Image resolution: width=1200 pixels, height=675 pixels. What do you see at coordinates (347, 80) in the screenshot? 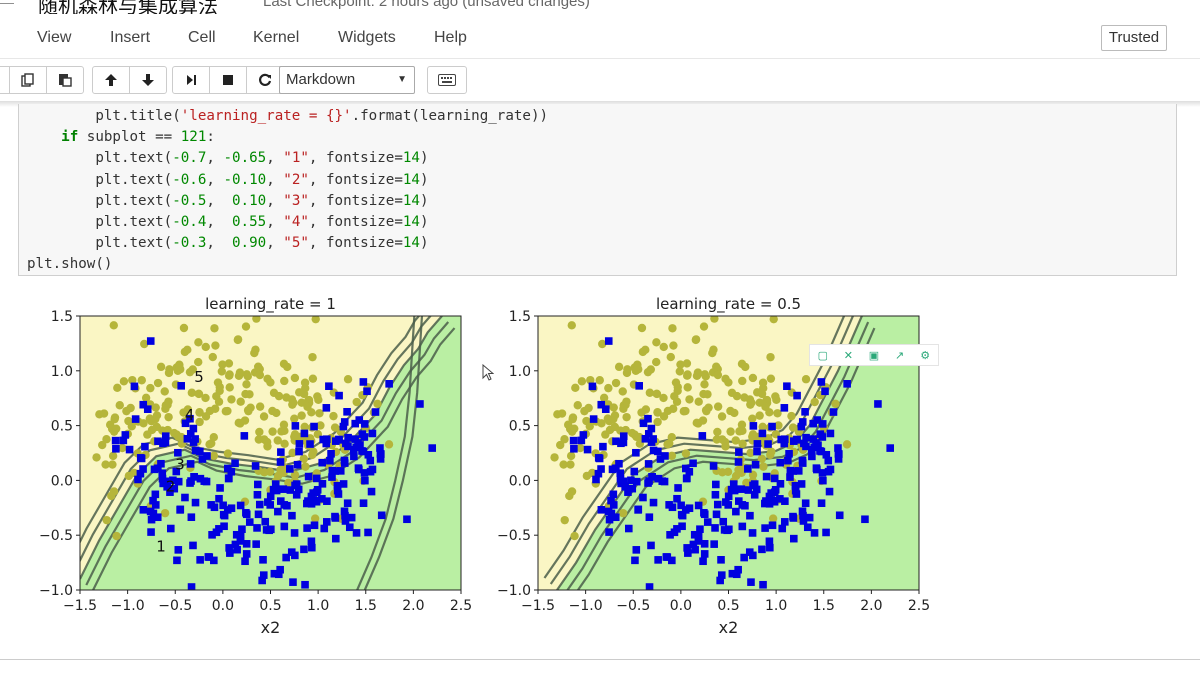
I see `cell-type-select: Markdown ▼` at bounding box center [347, 80].